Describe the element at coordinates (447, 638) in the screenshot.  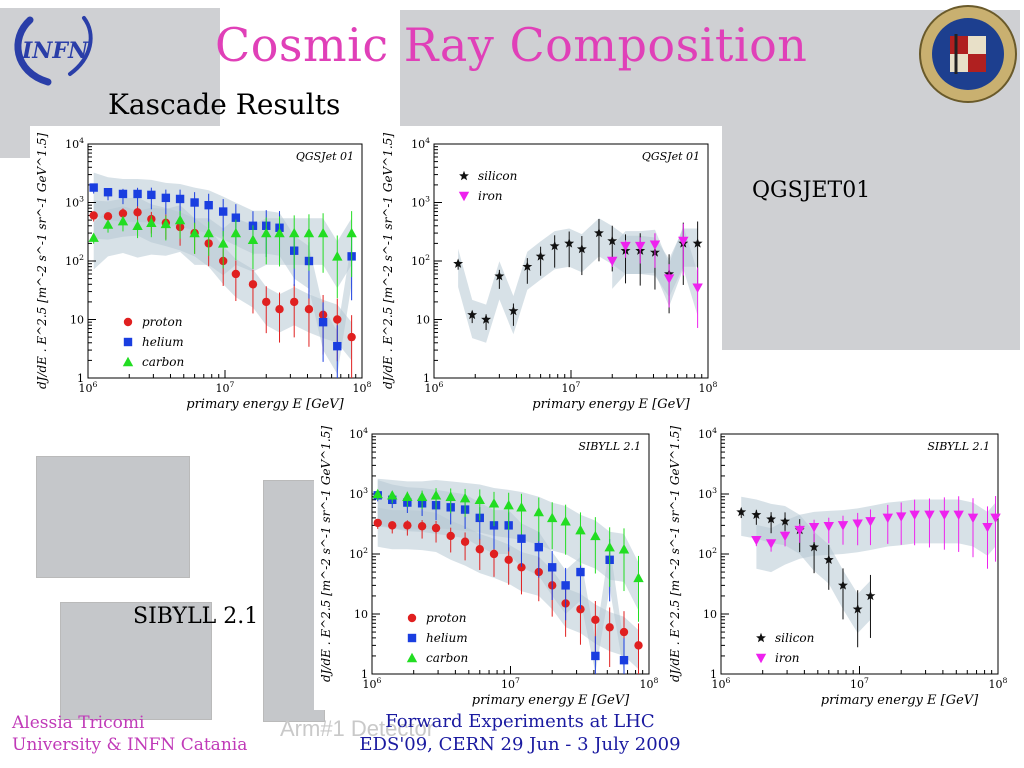
I see `legend-label-helium: helium` at that location.